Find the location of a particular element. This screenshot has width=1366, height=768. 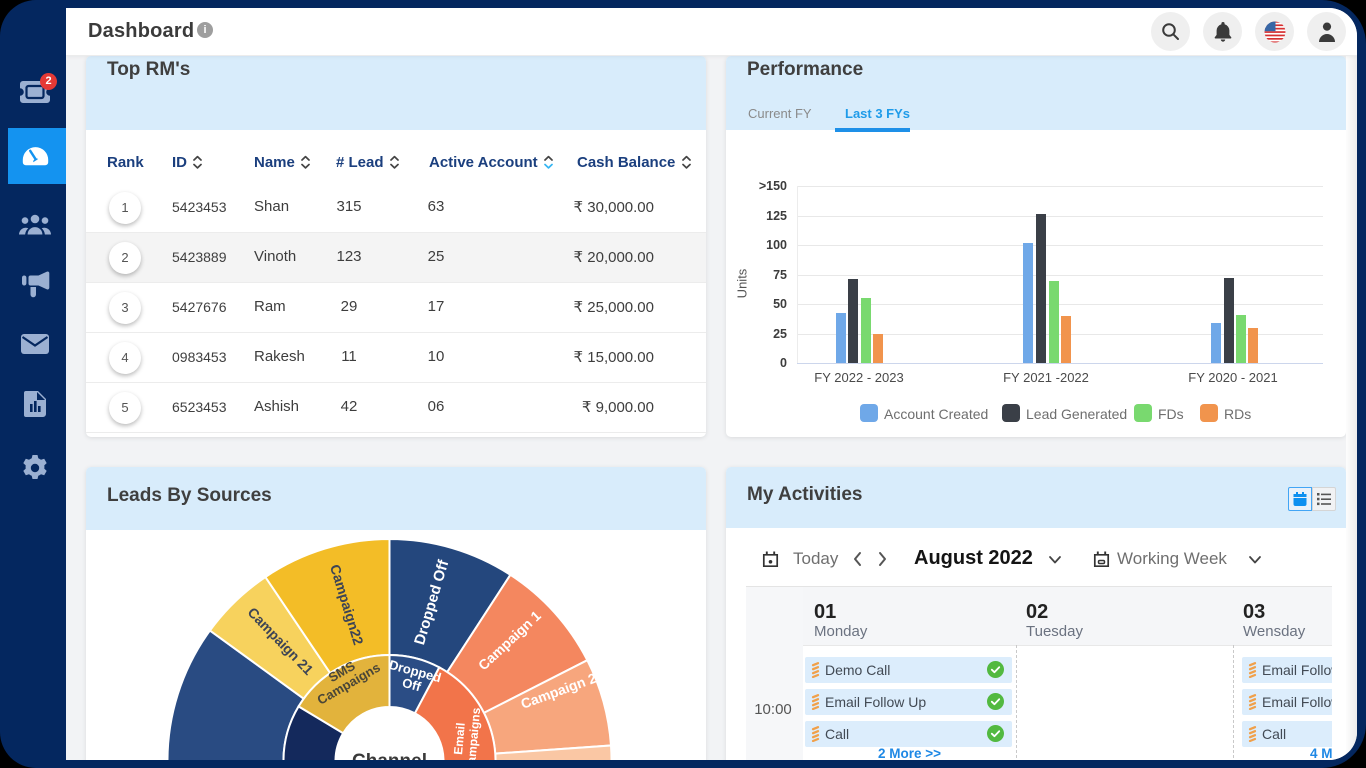

svg-text: Campaigns is located at coordinates (474, 733).